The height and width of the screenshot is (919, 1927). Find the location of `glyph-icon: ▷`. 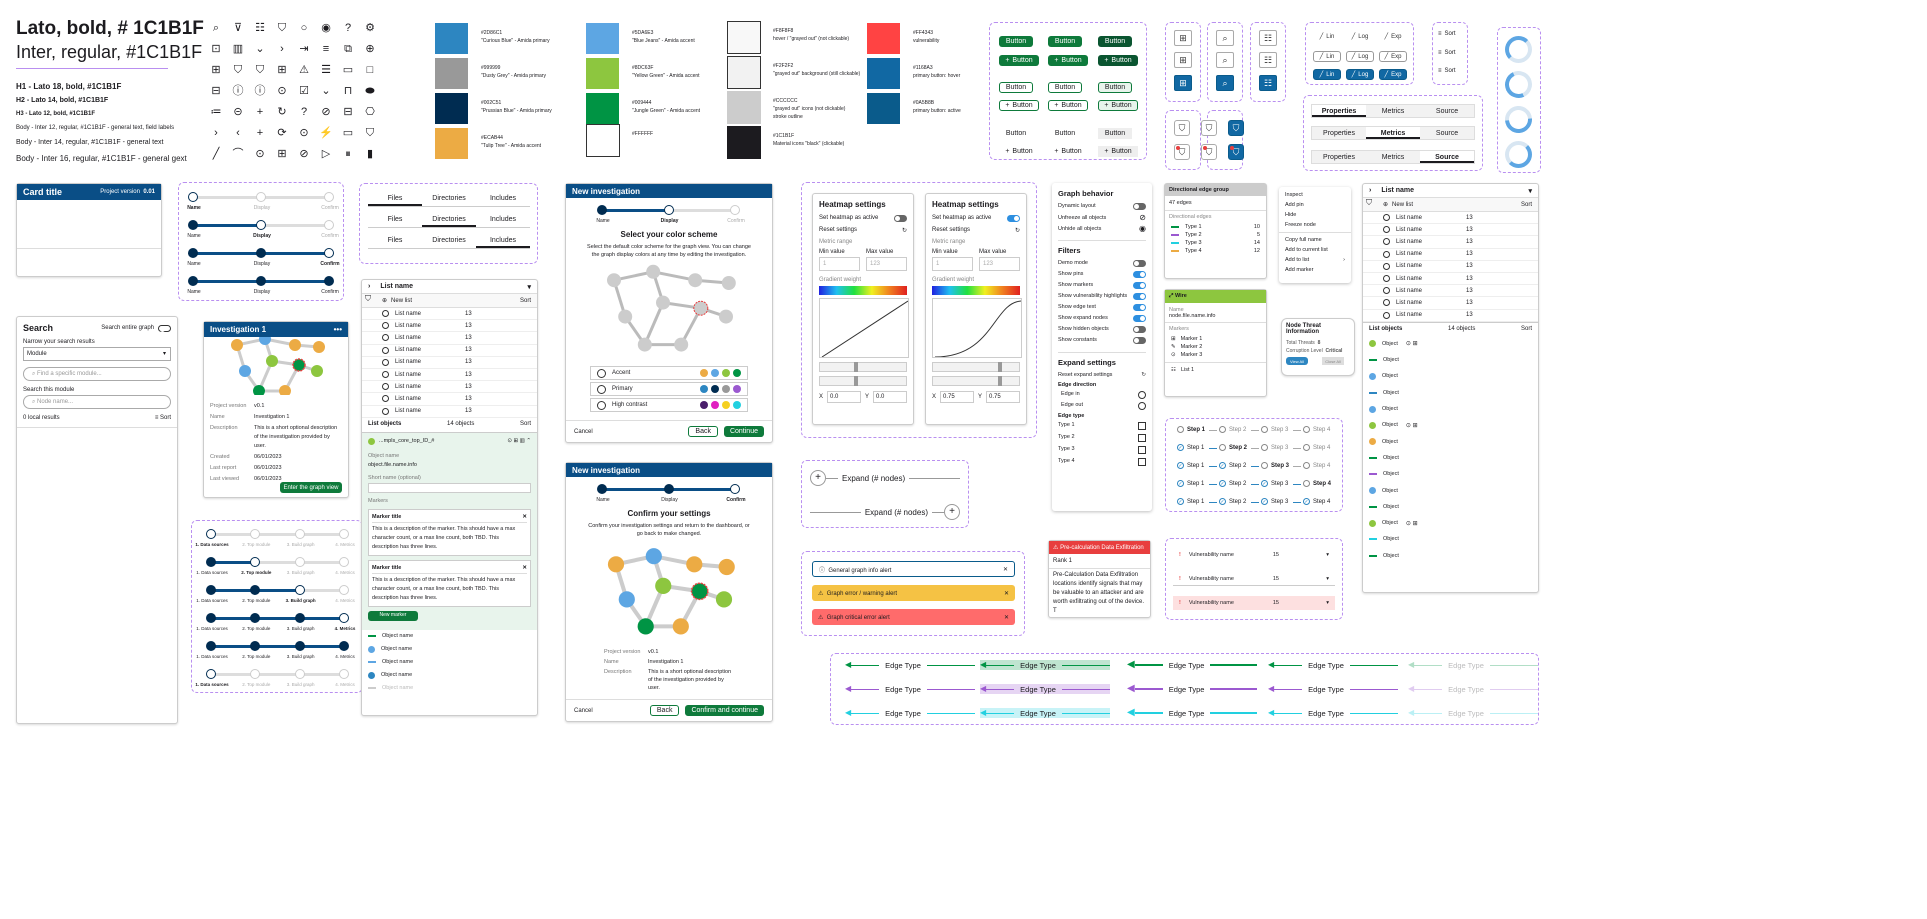

glyph-icon: ▷ is located at coordinates (326, 154).